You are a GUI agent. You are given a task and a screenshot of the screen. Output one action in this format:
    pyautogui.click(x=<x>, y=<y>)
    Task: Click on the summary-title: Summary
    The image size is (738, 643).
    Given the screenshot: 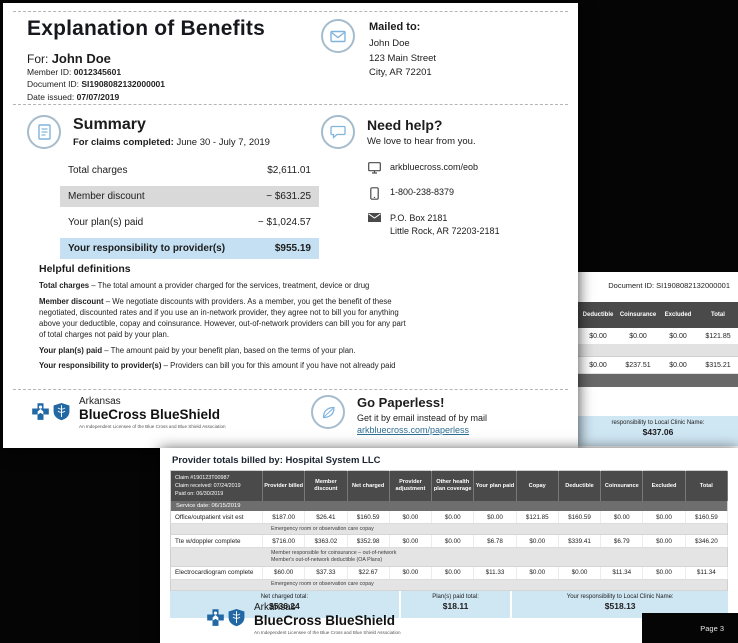 What is the action you would take?
    pyautogui.click(x=109, y=124)
    